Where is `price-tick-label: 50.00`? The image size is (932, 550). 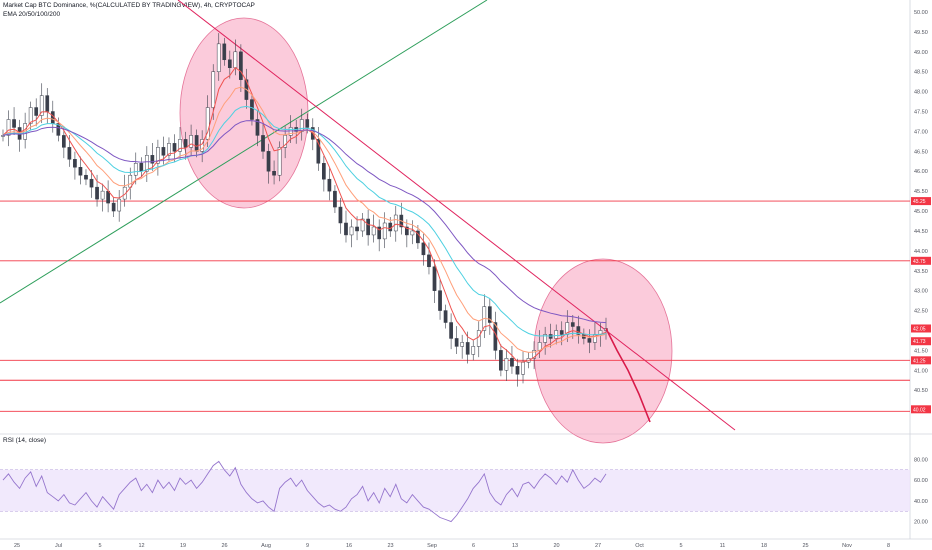 price-tick-label: 50.00 is located at coordinates (921, 13).